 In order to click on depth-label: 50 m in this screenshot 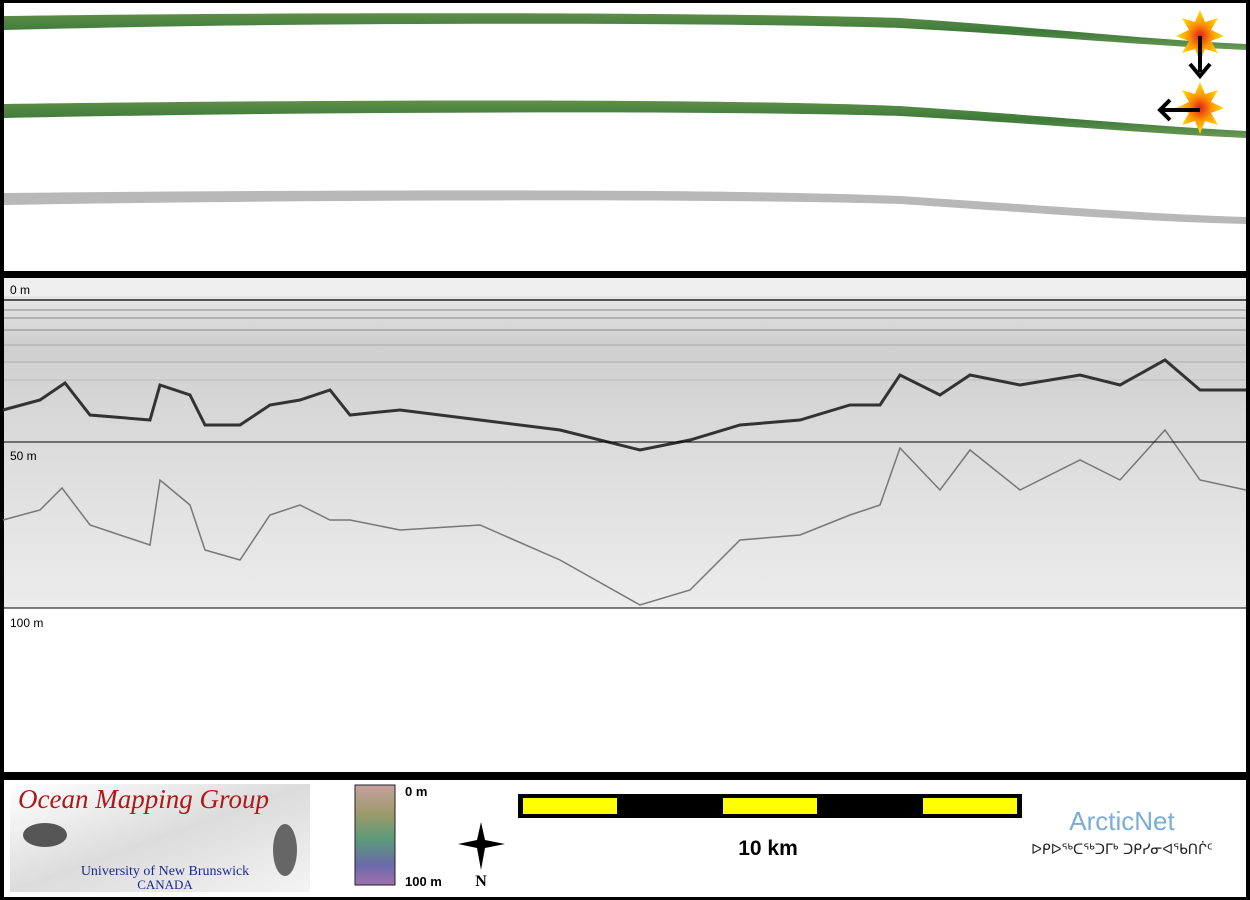, I will do `click(23, 456)`.